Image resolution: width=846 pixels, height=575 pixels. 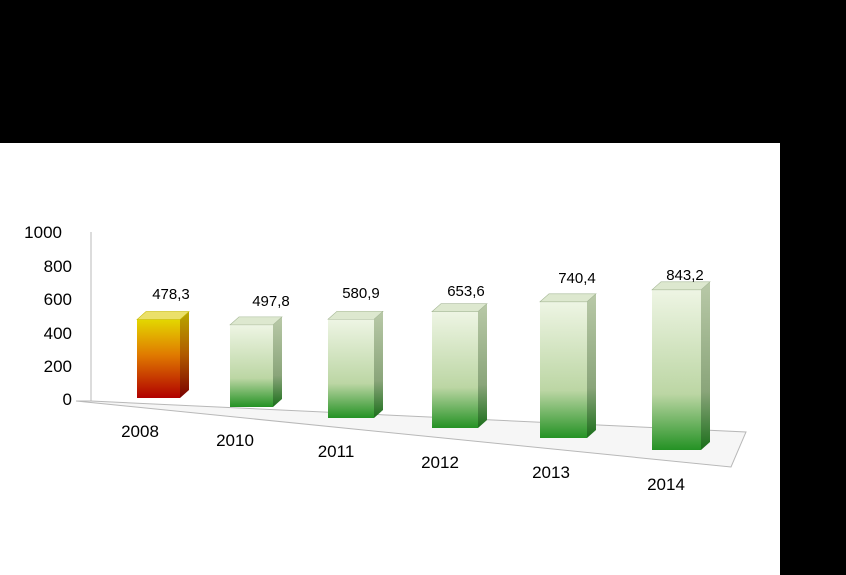 What do you see at coordinates (577, 278) in the screenshot?
I see `data-label: 740,4` at bounding box center [577, 278].